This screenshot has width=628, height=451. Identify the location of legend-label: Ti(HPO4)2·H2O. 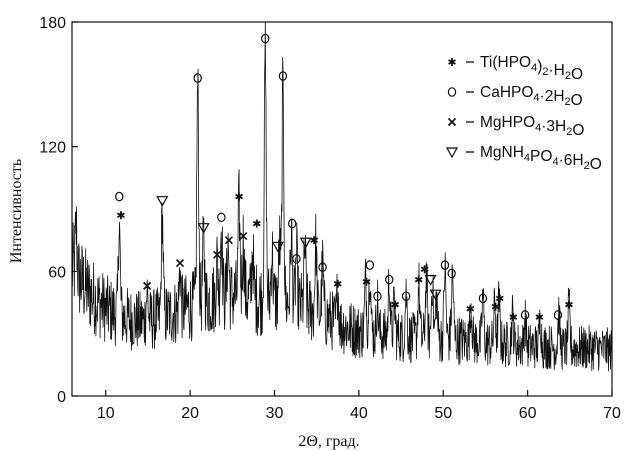
(531, 68).